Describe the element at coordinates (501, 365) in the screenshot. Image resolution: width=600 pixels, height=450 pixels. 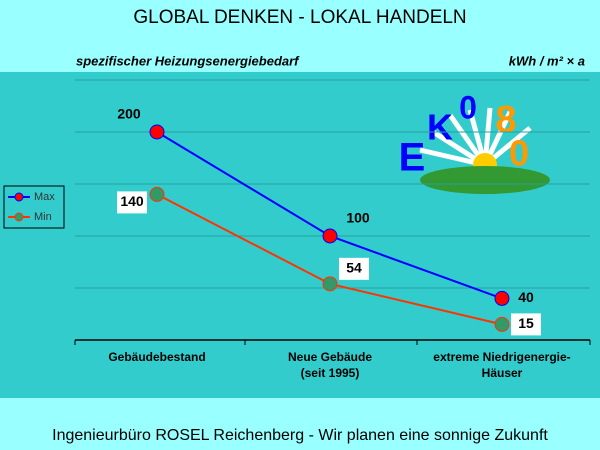
I see `x-tick-label: extreme Niedrigenergie-Häuser` at that location.